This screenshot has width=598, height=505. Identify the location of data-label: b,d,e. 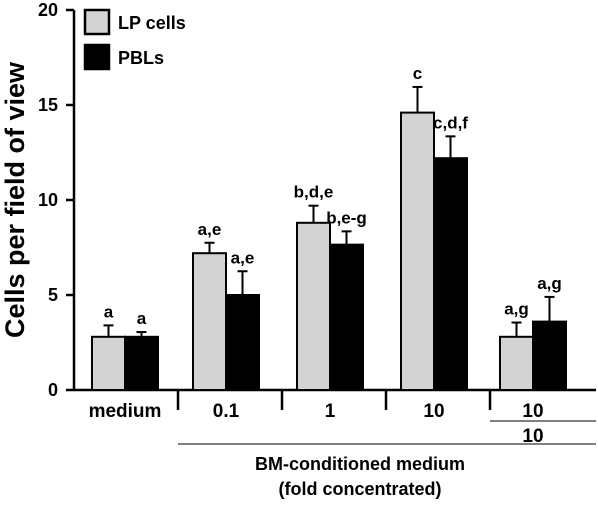
(314, 192).